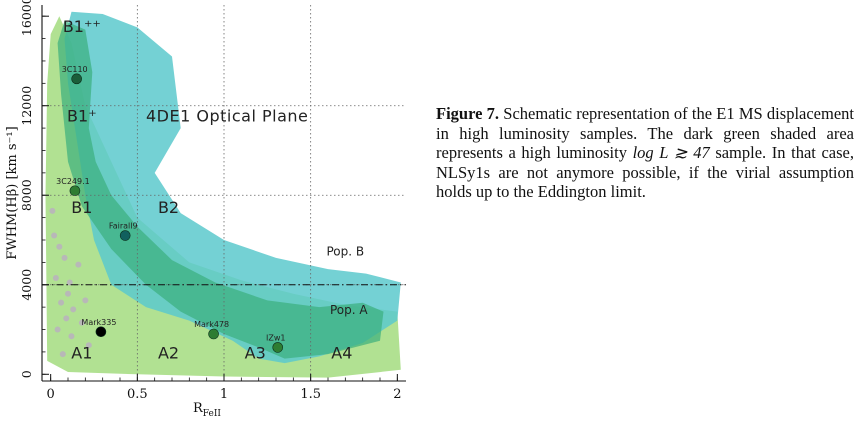 This screenshot has height=424, width=861. I want to click on region-label: B1⁺, so click(82, 115).